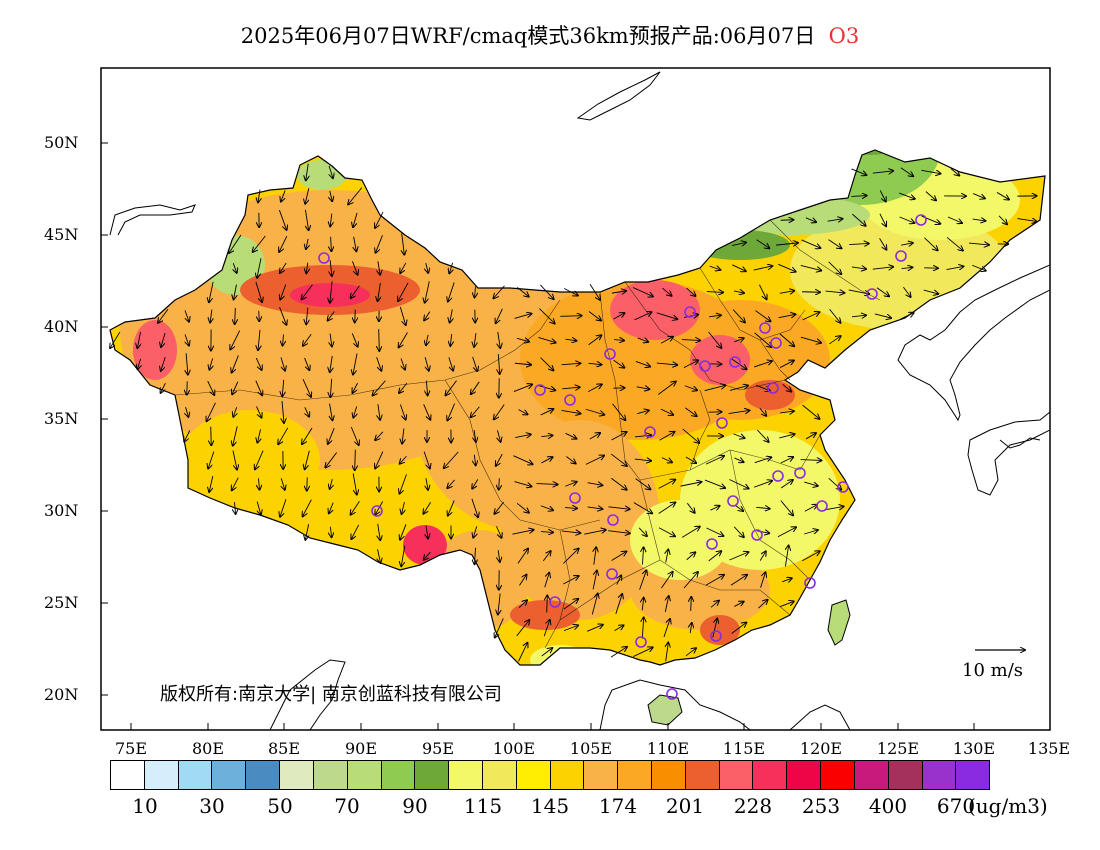 The width and height of the screenshot is (1100, 850). I want to click on lon-label-125e: 125E, so click(898, 748).